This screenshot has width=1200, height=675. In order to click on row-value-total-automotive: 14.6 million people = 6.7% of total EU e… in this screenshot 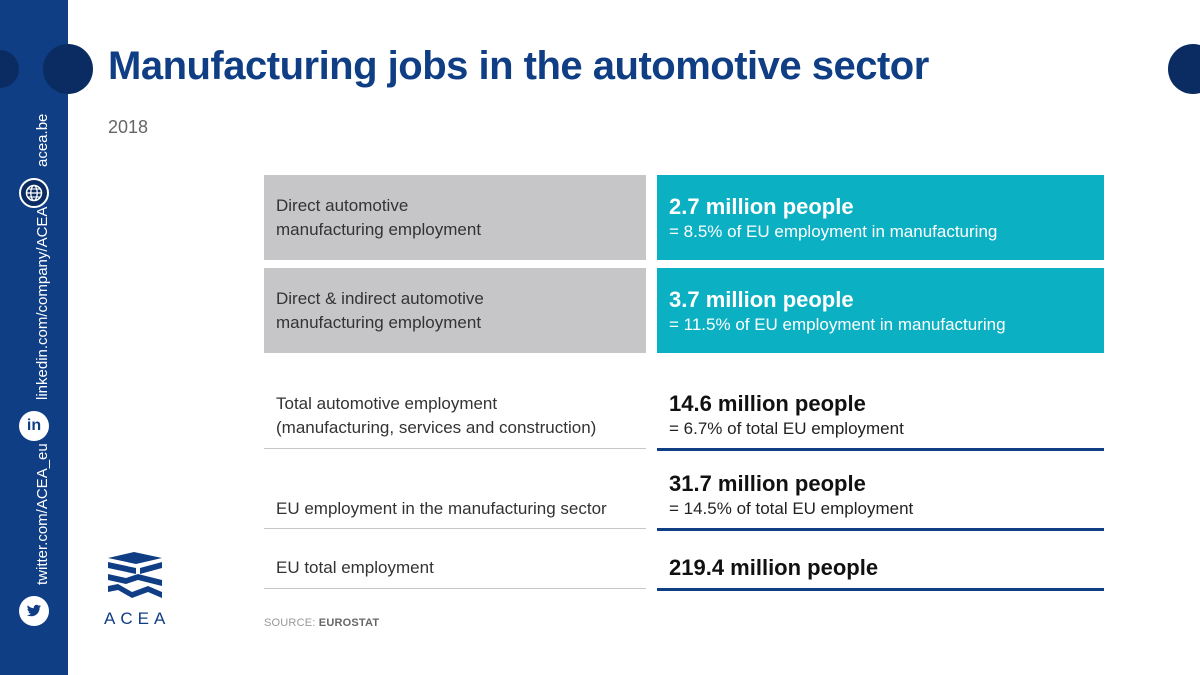, I will do `click(880, 418)`.